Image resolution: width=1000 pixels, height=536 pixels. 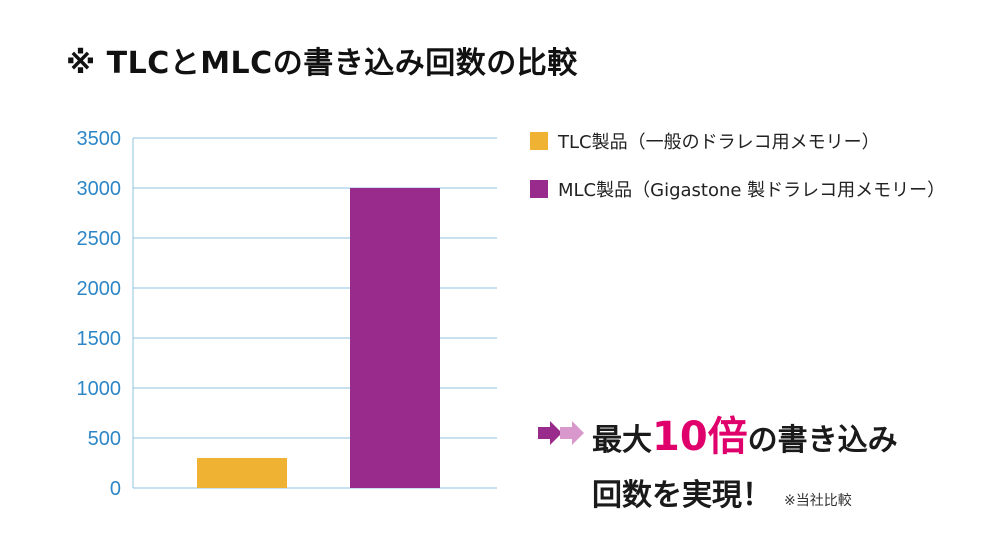 I want to click on callout-suffix: の書き込み, so click(x=822, y=440).